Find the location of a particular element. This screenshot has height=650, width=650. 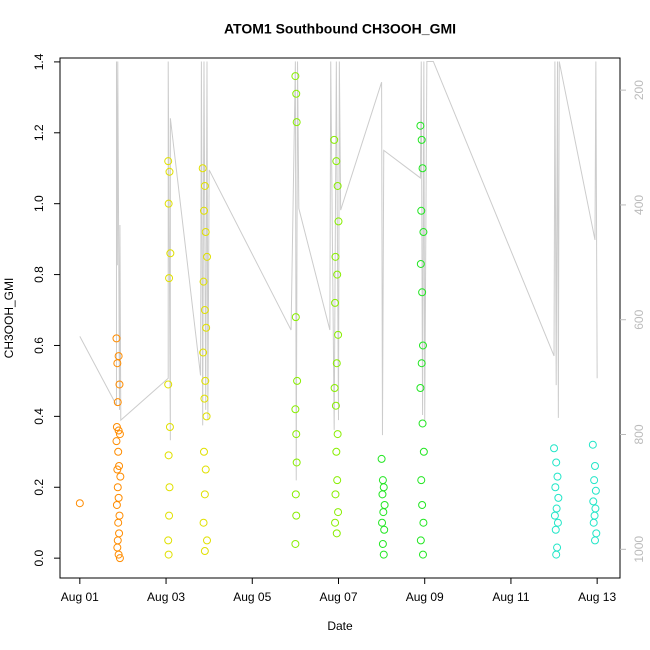

y-tick-label: 0.0 is located at coordinates (39, 557).